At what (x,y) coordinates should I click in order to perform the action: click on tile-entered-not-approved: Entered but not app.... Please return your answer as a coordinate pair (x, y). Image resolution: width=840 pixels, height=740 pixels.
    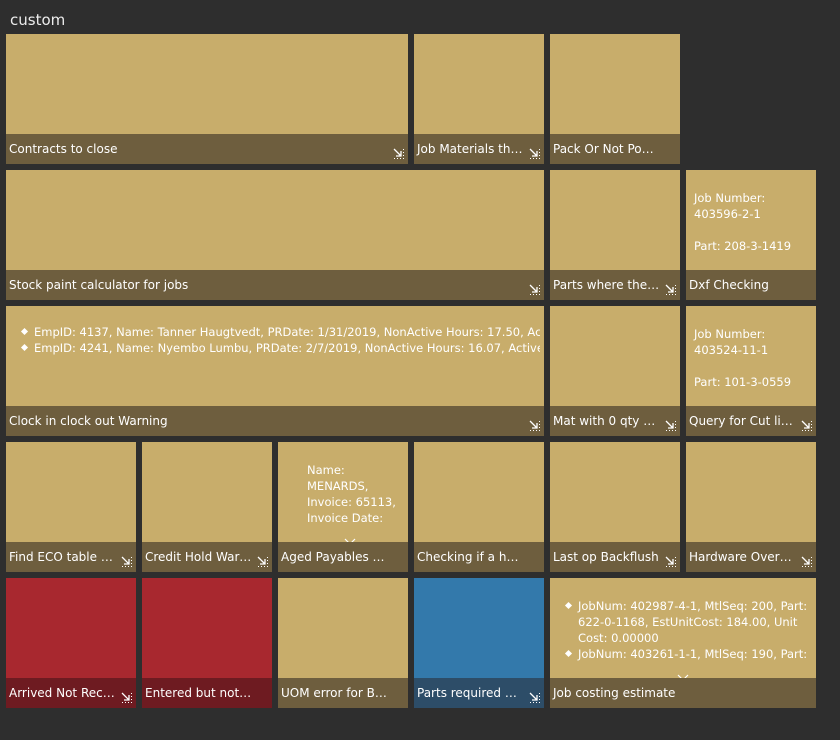
    Looking at the image, I should click on (207, 643).